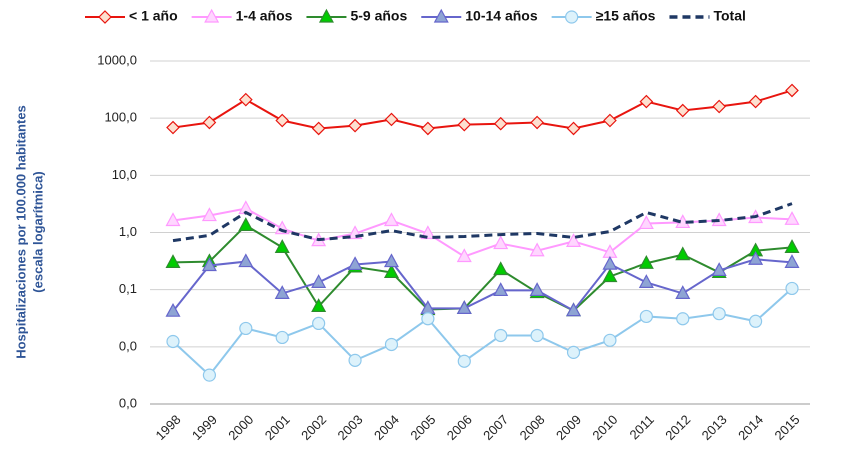 This screenshot has height=450, width=857. Describe the element at coordinates (204, 427) in the screenshot. I see `x-tick-label: 1999` at that location.